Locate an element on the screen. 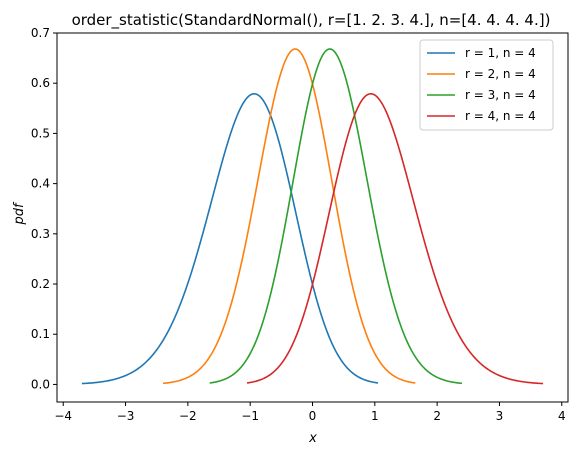 The image size is (588, 455). legend-entry: r = 2, n = 4 is located at coordinates (500, 74).